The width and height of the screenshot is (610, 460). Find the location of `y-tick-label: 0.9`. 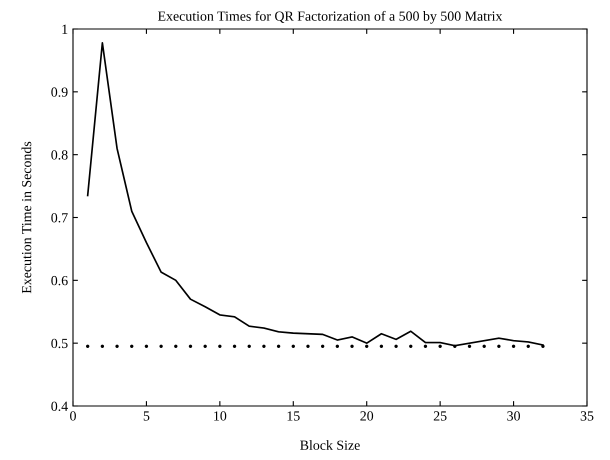

y-tick-label: 0.9 is located at coordinates (59, 92).